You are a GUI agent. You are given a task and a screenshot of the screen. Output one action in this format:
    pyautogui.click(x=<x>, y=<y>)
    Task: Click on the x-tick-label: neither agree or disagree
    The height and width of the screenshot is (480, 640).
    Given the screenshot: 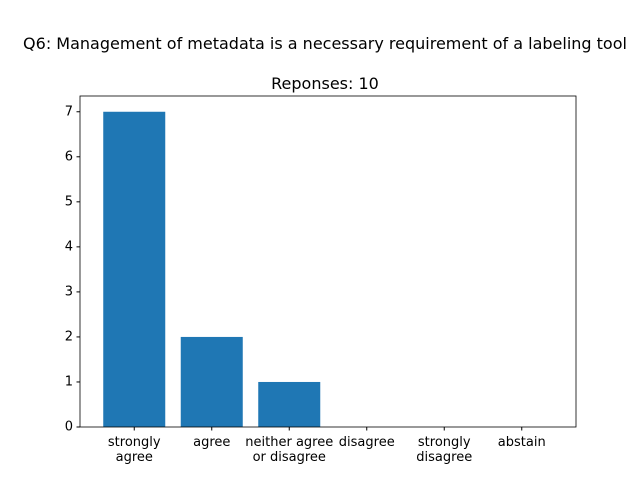 What is the action you would take?
    pyautogui.click(x=289, y=450)
    